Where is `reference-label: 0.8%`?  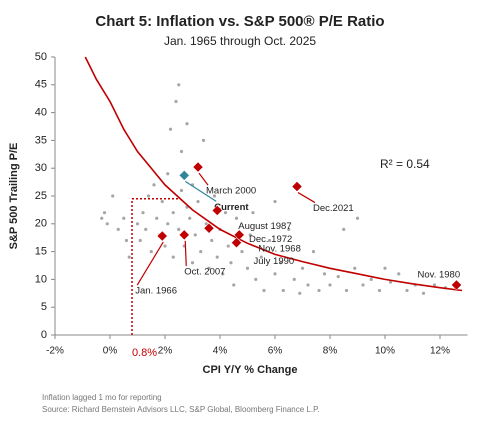
reference-label: 0.8% is located at coordinates (144, 353).